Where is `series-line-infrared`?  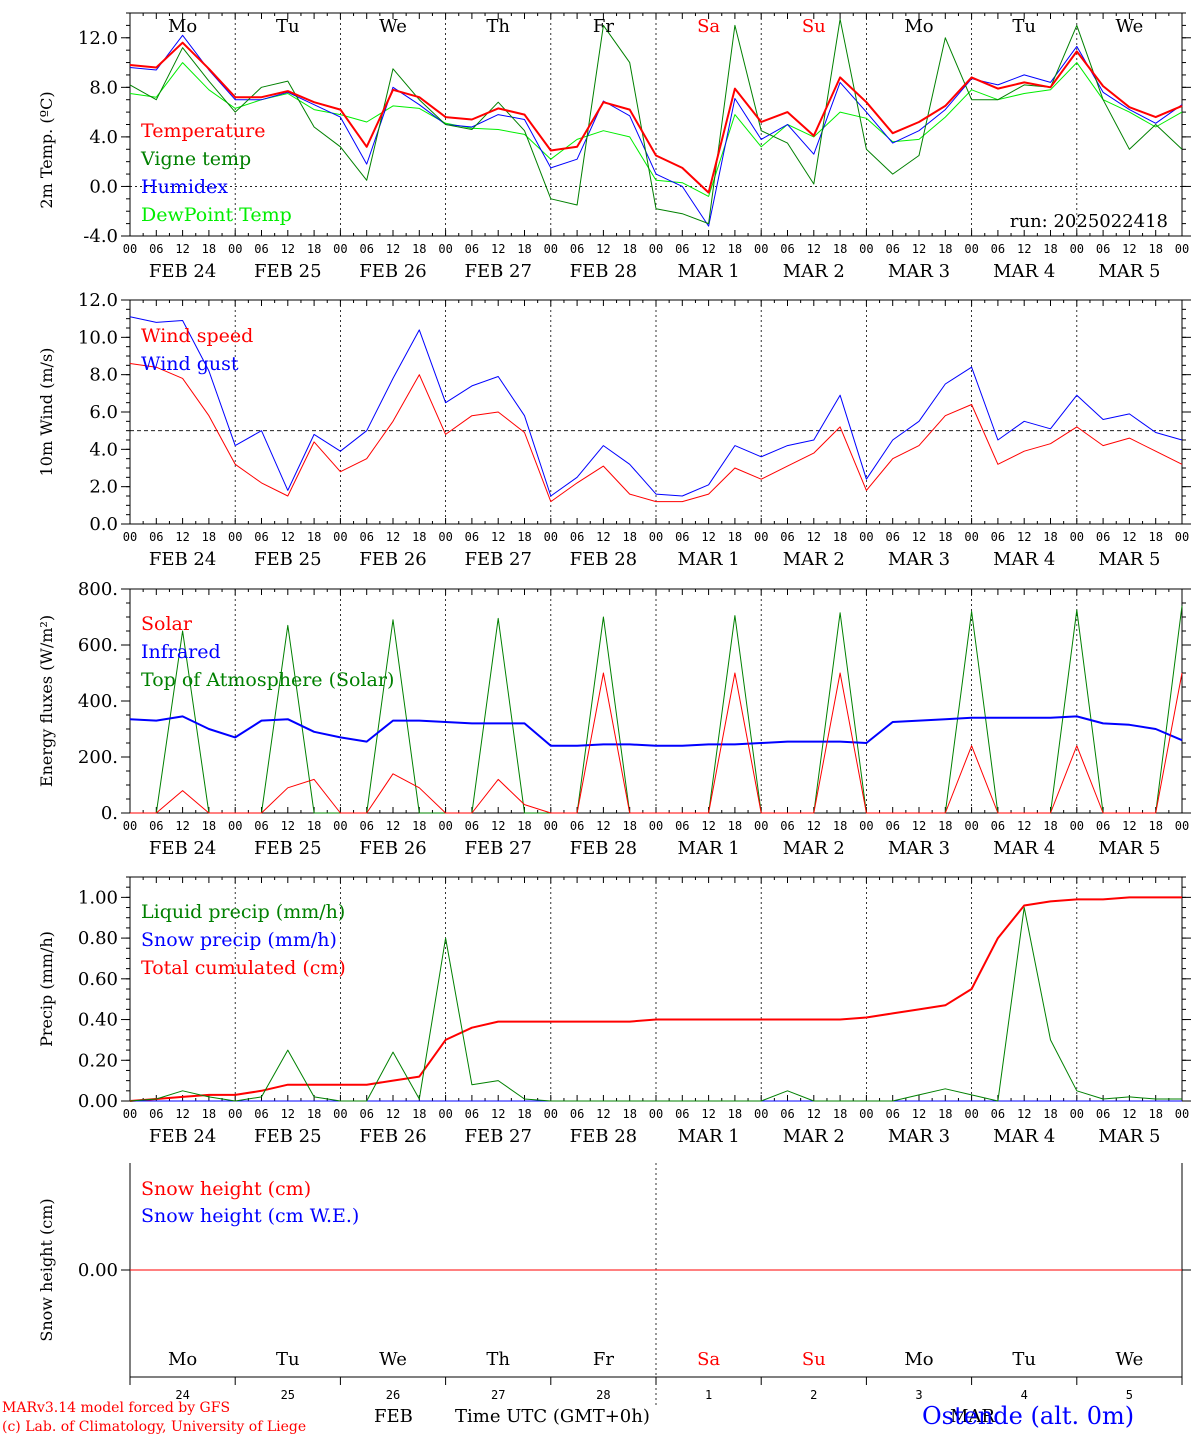
series-line-infrared is located at coordinates (656, 731).